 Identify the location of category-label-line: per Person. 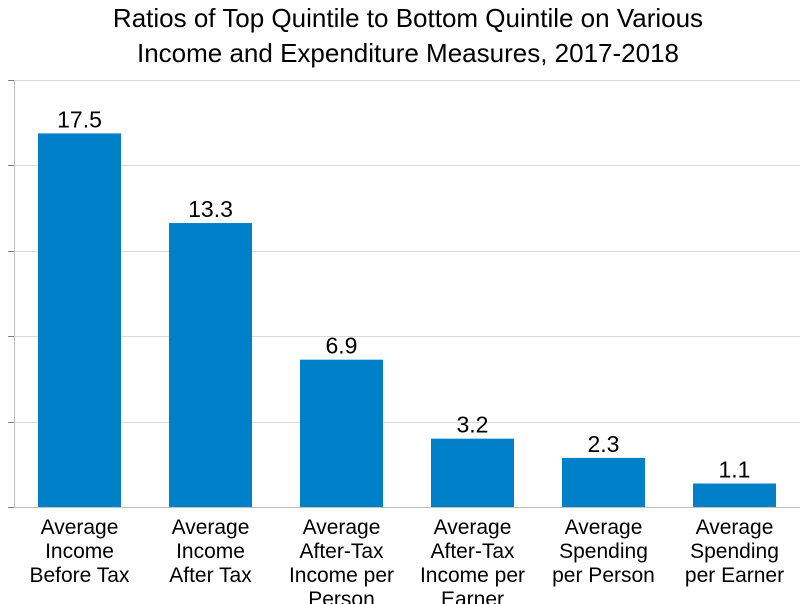
(603, 575).